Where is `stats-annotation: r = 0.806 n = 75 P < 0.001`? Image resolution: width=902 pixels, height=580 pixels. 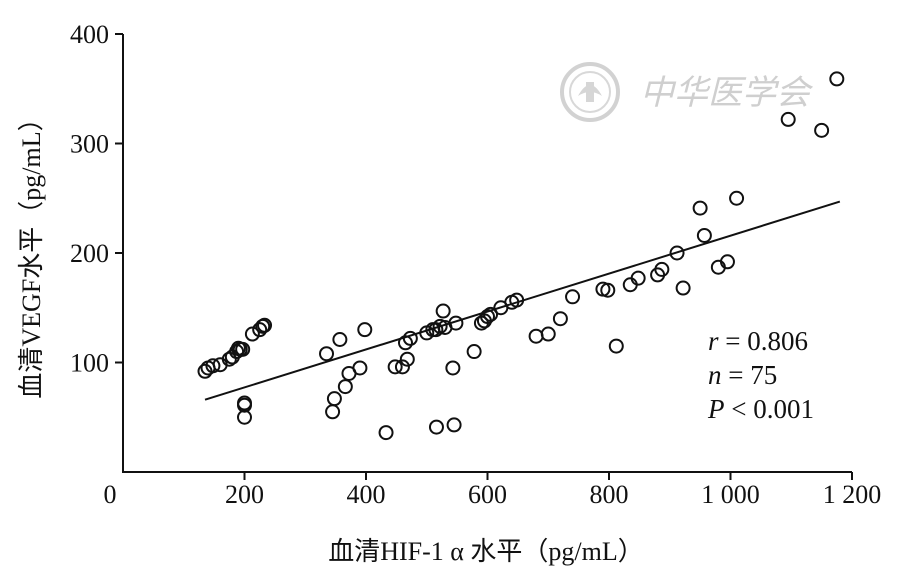 stats-annotation: r = 0.806 n = 75 P < 0.001 is located at coordinates (760, 375).